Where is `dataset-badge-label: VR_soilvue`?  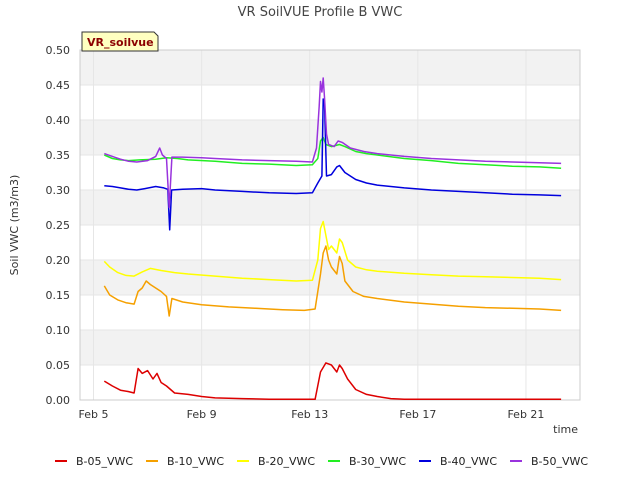 dataset-badge-label: VR_soilvue is located at coordinates (120, 42).